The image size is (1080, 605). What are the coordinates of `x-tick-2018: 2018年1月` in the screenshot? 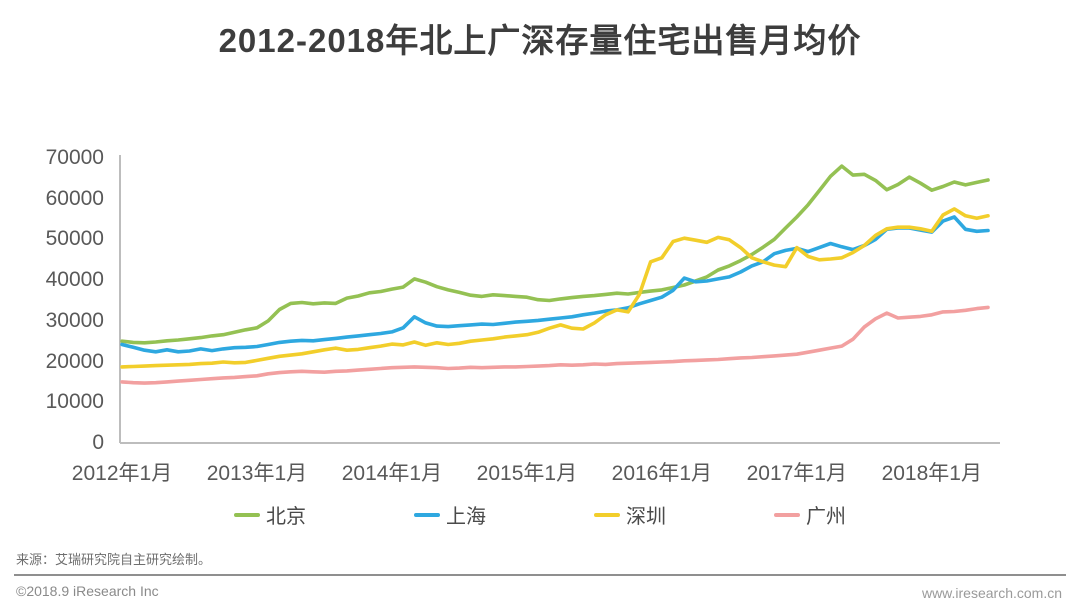 It's located at (931, 473).